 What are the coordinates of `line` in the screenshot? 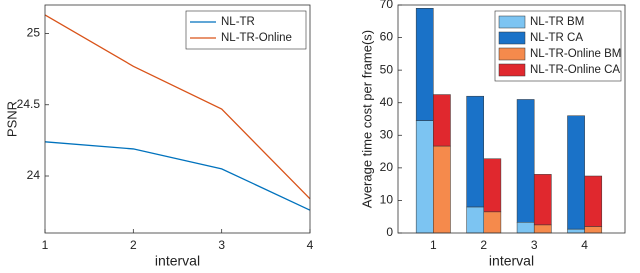 It's located at (177, 176).